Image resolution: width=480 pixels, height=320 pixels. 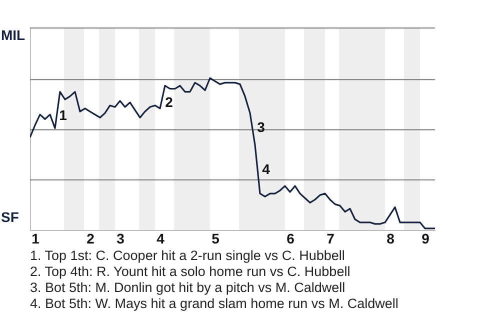 What do you see at coordinates (36, 238) in the screenshot?
I see `x-tick-label: 1` at bounding box center [36, 238].